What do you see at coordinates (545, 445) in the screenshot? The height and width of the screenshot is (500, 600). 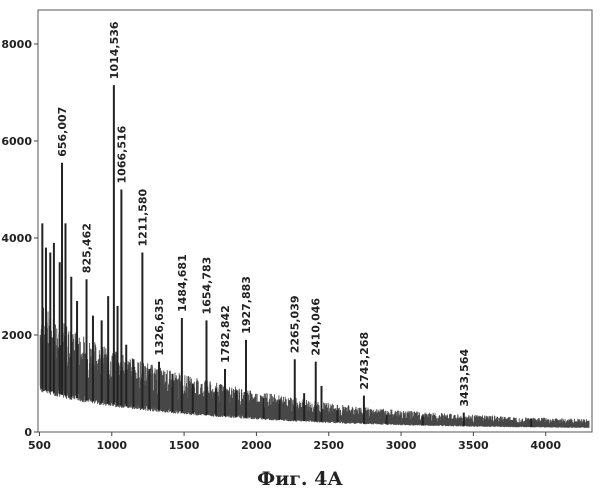 I see `x-tick-label: 4000` at bounding box center [545, 445].